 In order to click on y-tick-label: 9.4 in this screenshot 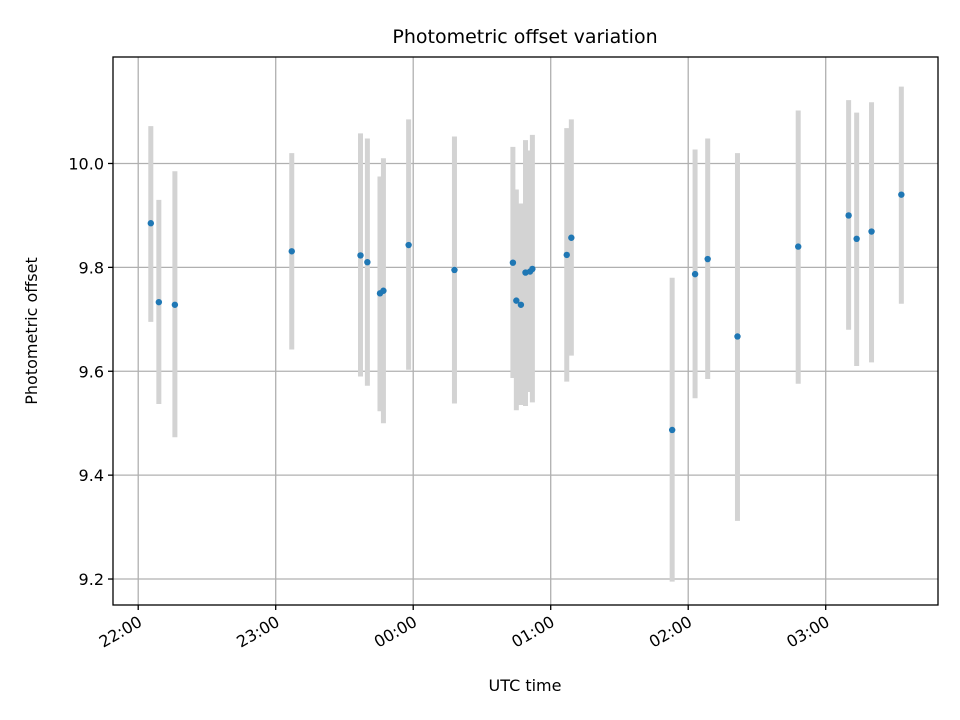, I will do `click(91, 475)`.